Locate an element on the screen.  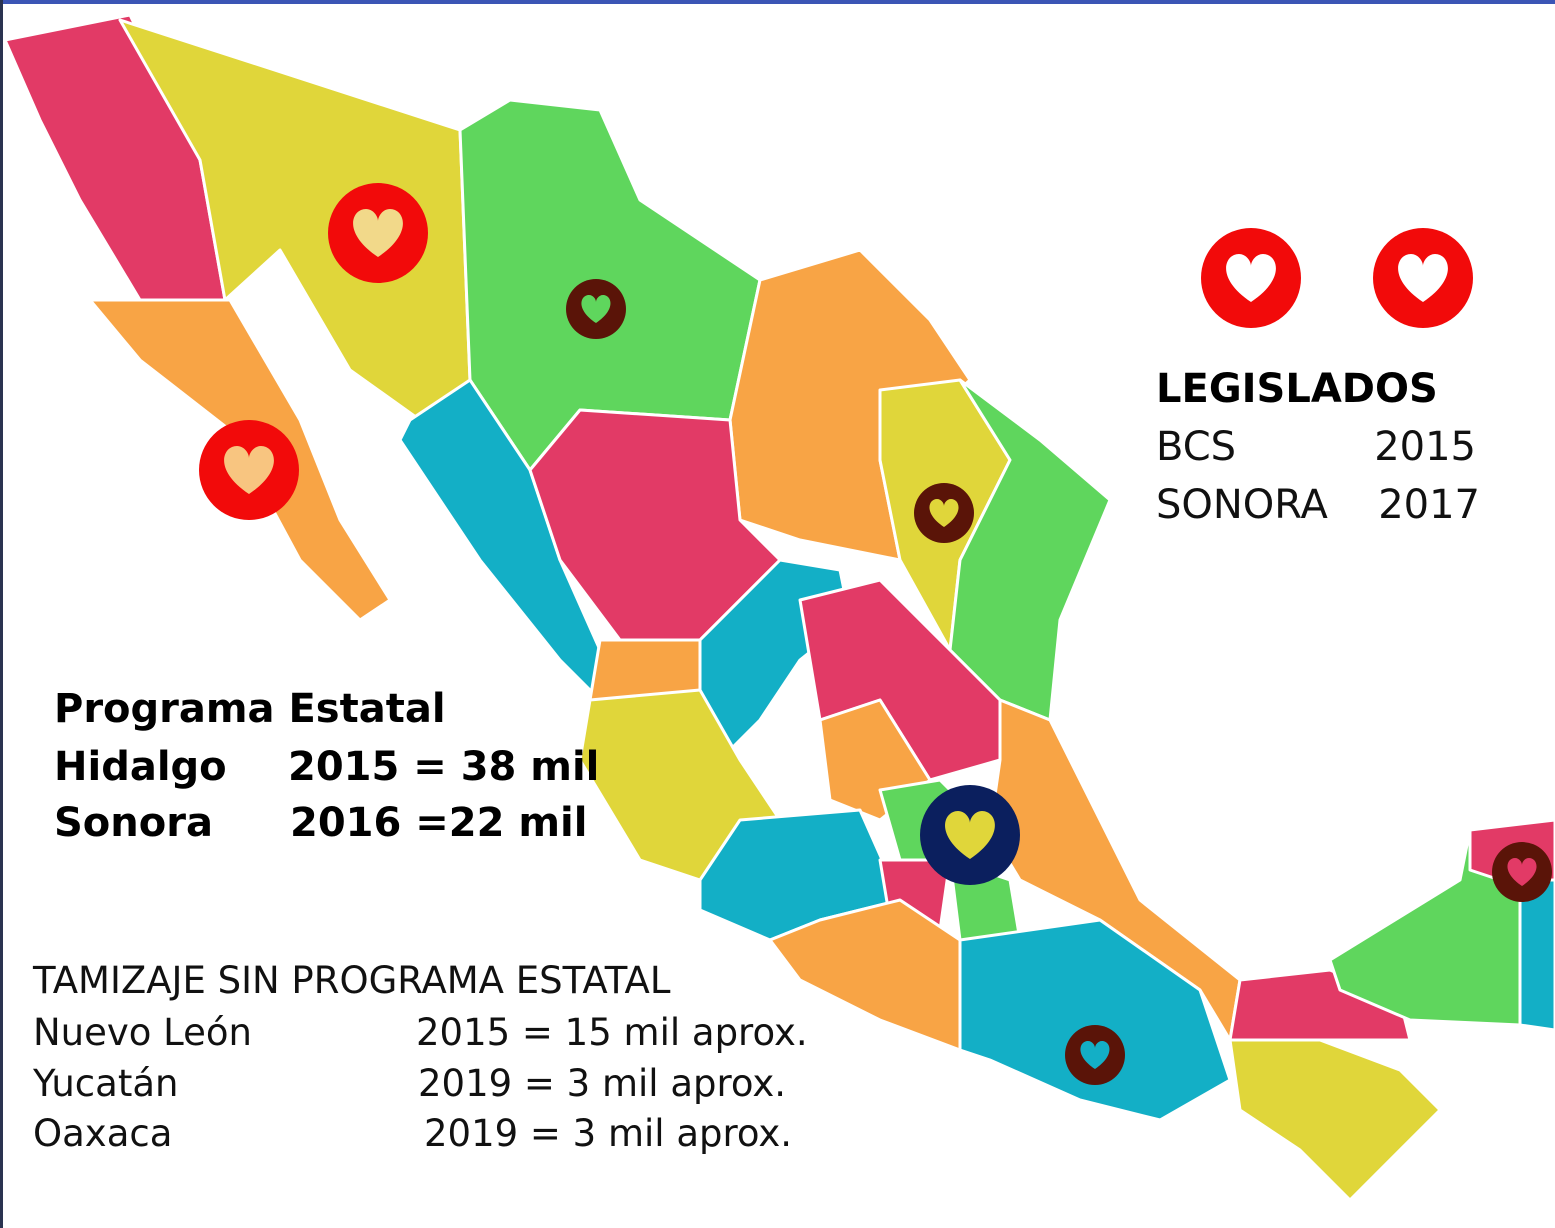
figure: 2016 =22 mil is located at coordinates (438, 823).